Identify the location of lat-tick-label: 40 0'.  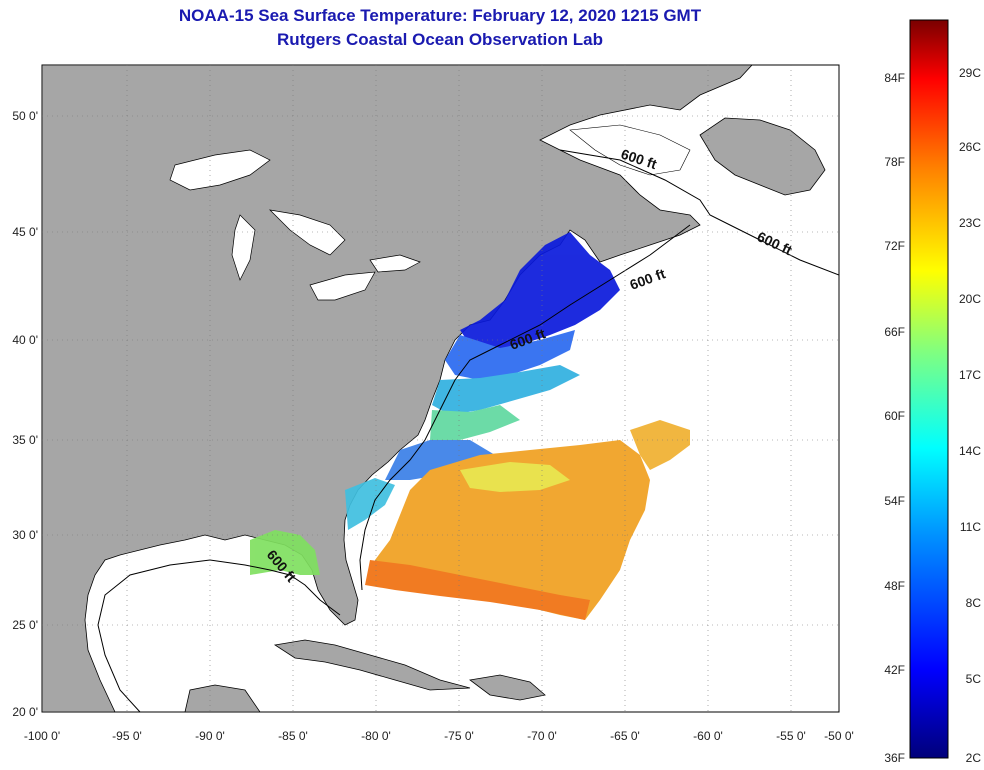
(25, 340).